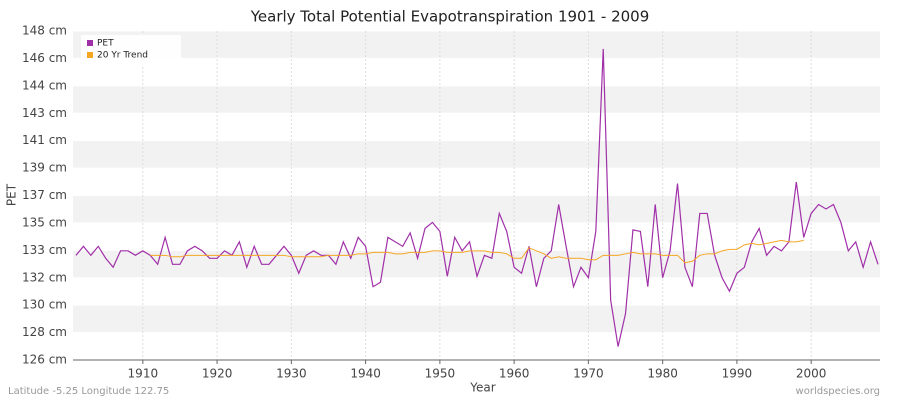 This screenshot has height=400, width=900. Describe the element at coordinates (440, 374) in the screenshot. I see `x-tick-label: 1950` at that location.